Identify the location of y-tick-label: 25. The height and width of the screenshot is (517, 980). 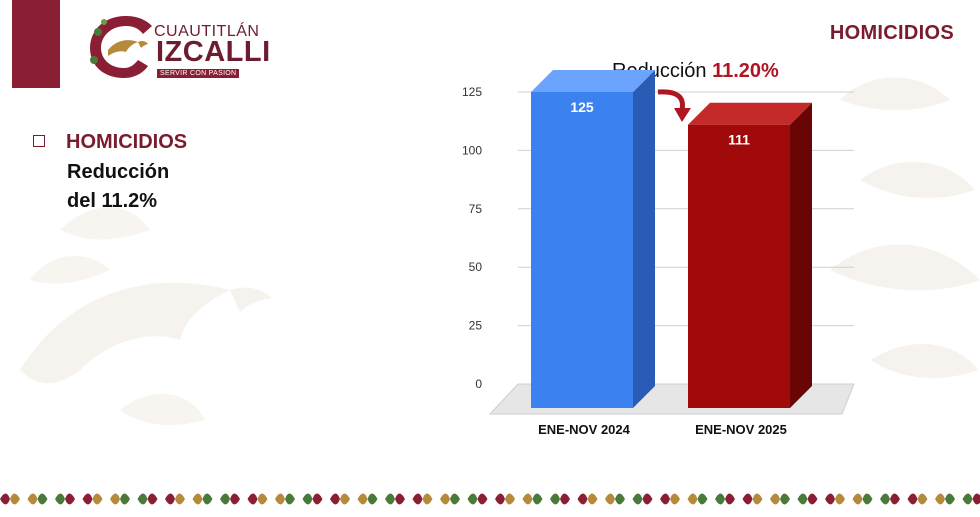
(476, 326).